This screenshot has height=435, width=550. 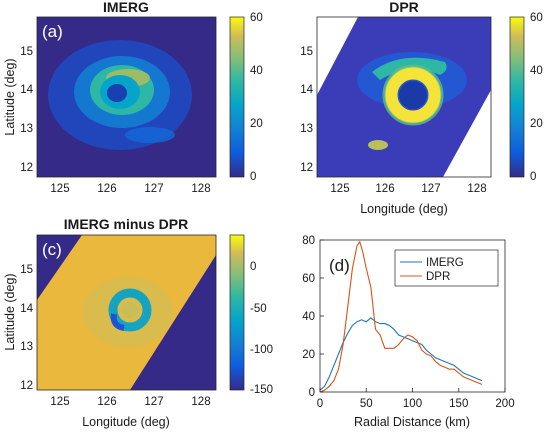 What do you see at coordinates (261, 390) in the screenshot?
I see `panel-c-colorbar-tick: -150` at bounding box center [261, 390].